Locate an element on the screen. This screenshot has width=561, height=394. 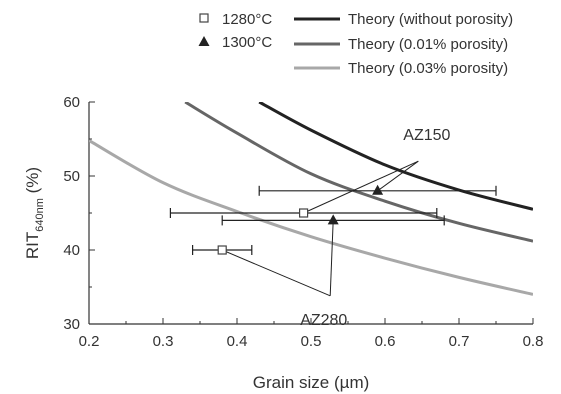
y-axis-title: RIT640nm (%) is located at coordinates (34, 213).